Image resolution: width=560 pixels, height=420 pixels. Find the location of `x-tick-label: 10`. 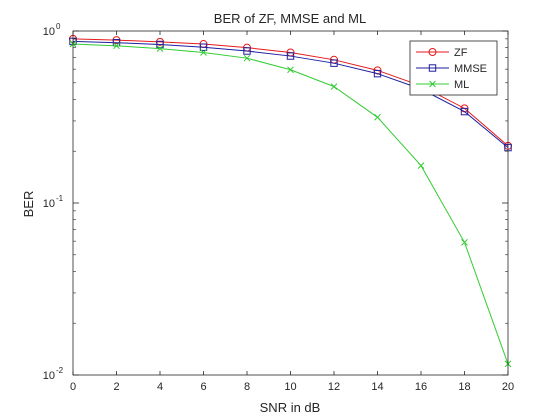

x-tick-label: 10 is located at coordinates (290, 387).